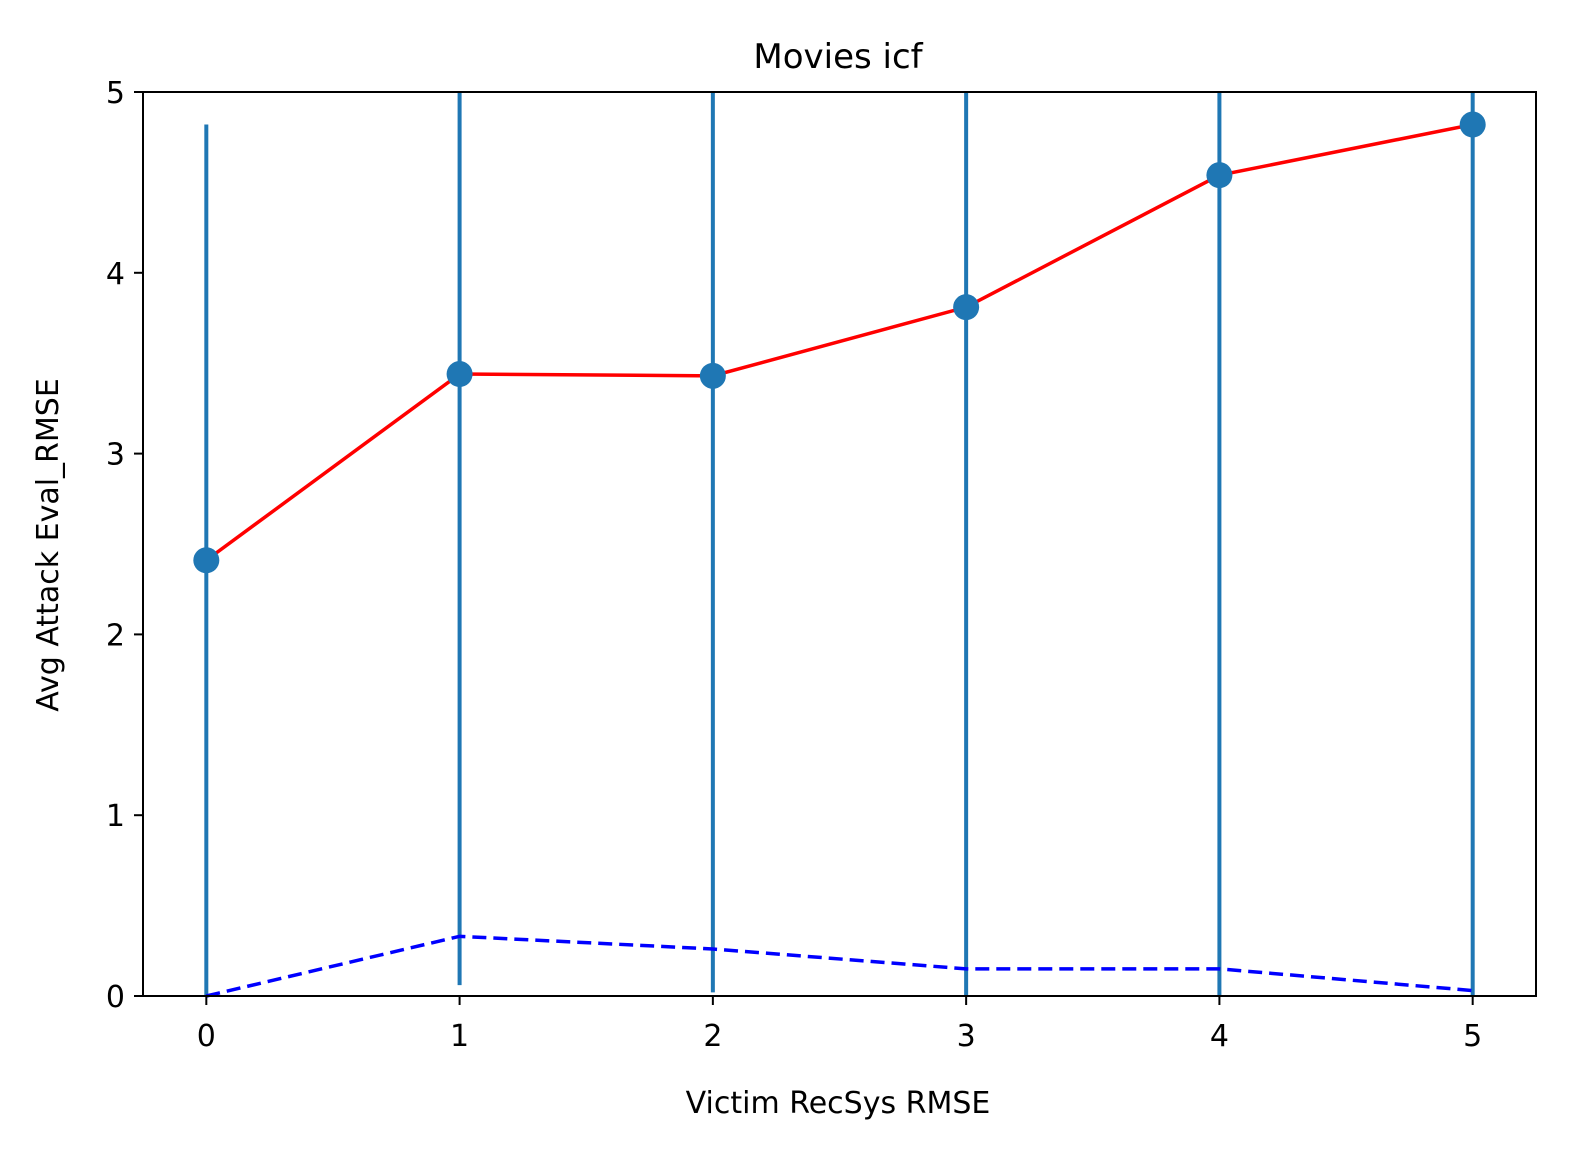 The height and width of the screenshot is (1154, 1571). What do you see at coordinates (115, 93) in the screenshot?
I see `y-tick-label: 5` at bounding box center [115, 93].